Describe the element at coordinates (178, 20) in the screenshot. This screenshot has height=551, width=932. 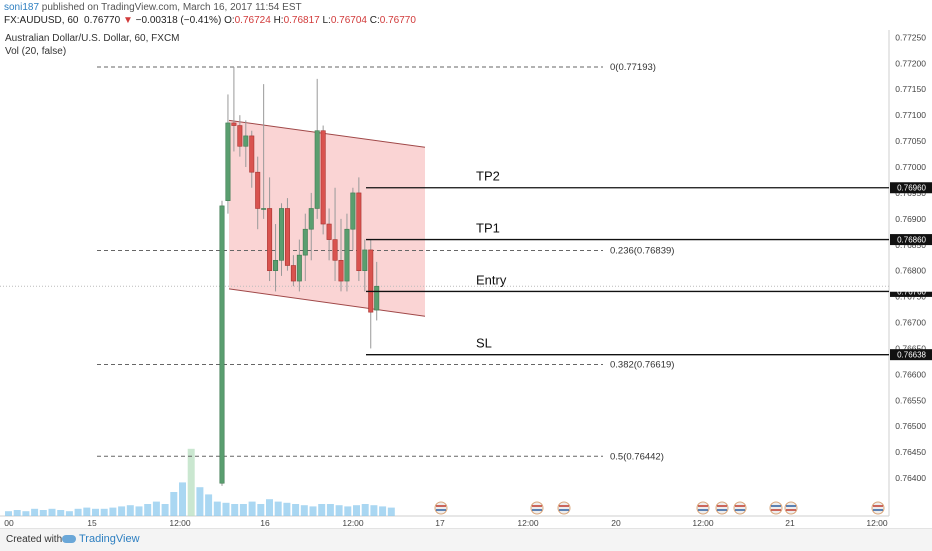
I see `price-change: −0.00318 (−0.41%)` at that location.